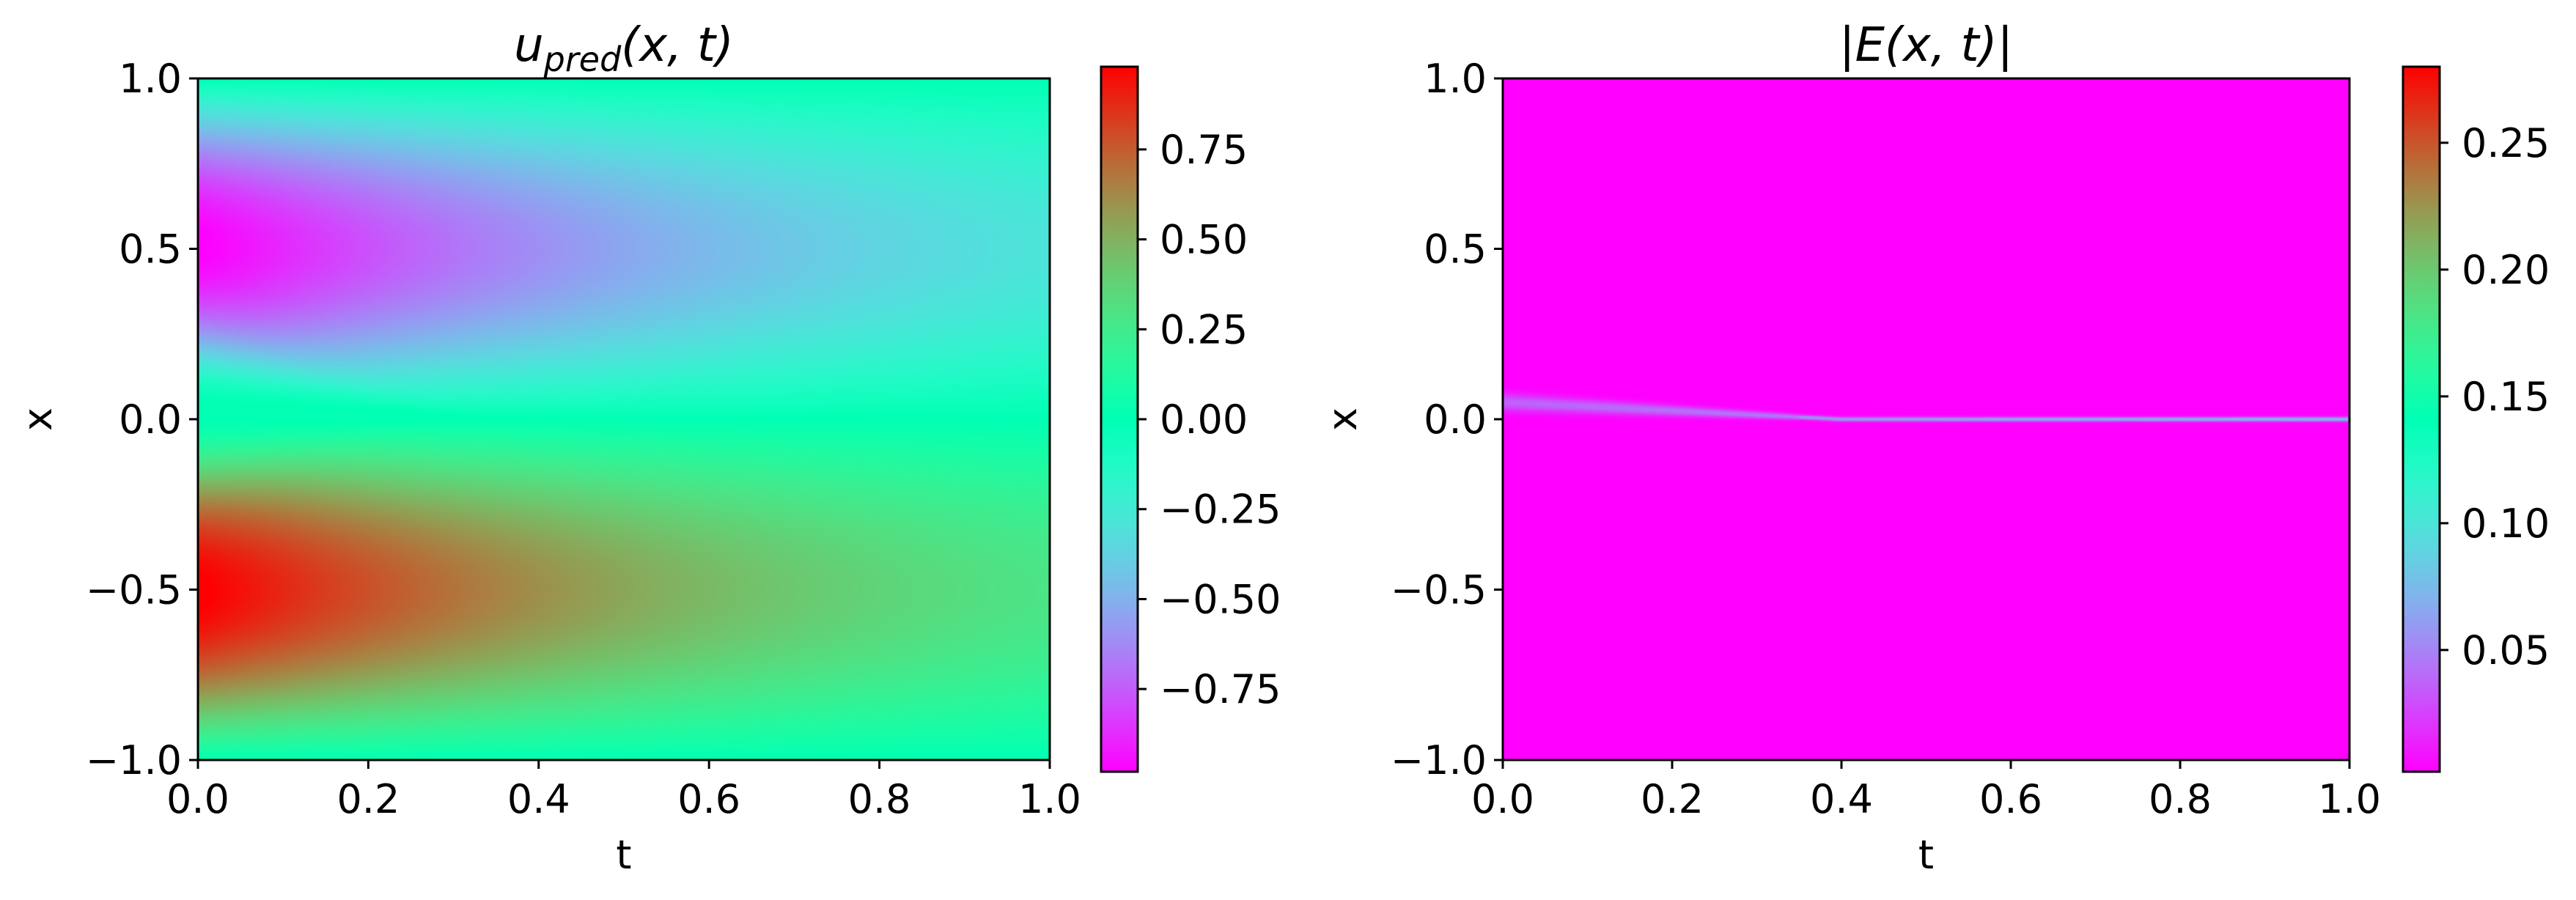 This screenshot has width=2576, height=900. What do you see at coordinates (1220, 510) in the screenshot?
I see `colorbar-tick-label: −0.25` at bounding box center [1220, 510].